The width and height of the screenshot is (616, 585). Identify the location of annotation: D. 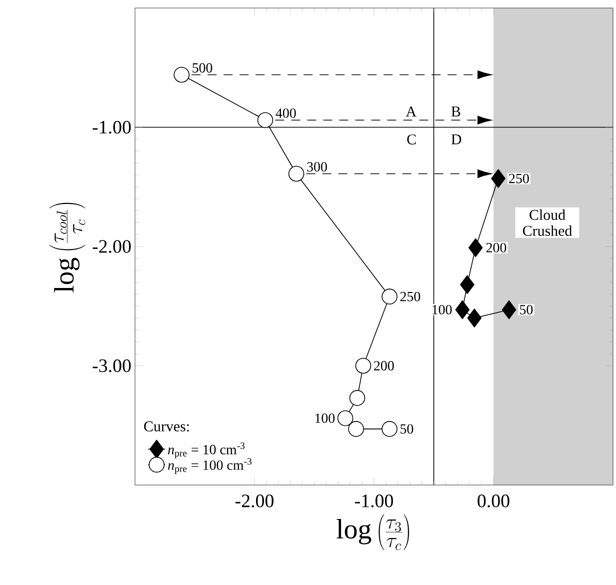
(456, 139).